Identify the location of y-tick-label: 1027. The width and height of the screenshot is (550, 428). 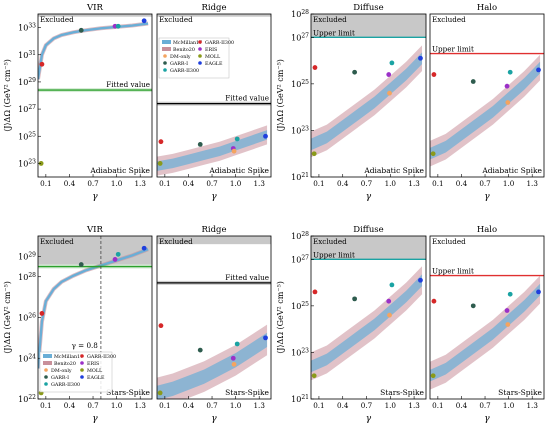
(300, 259).